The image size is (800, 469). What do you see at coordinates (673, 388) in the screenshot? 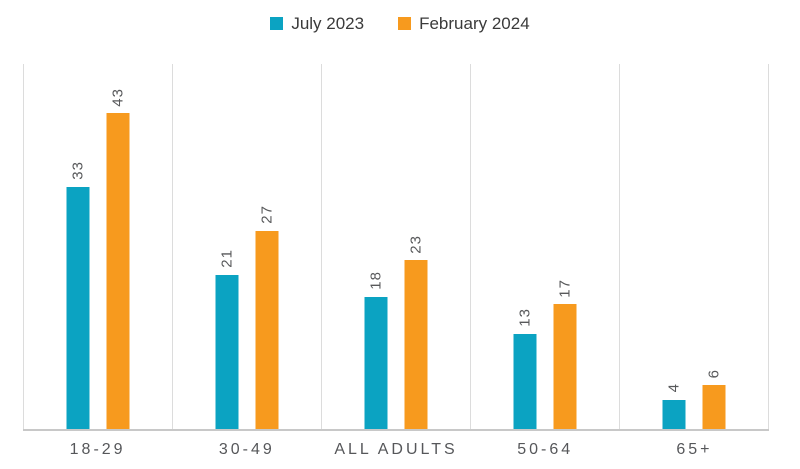
I see `bar-value-label: 4` at bounding box center [673, 388].